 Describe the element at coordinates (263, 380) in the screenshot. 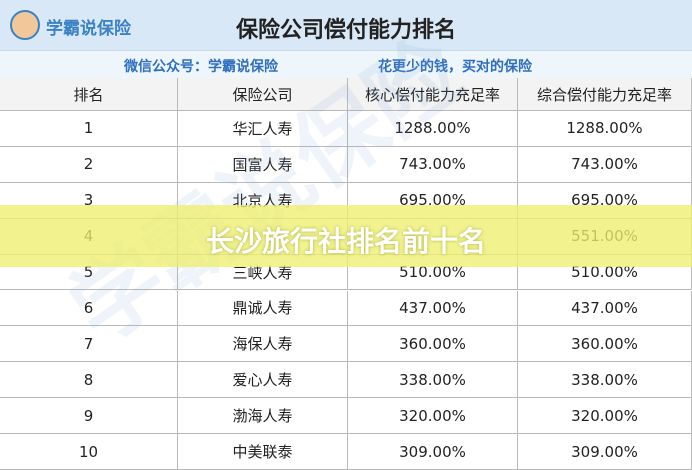

I see `table-cell: 爱心人寿` at that location.